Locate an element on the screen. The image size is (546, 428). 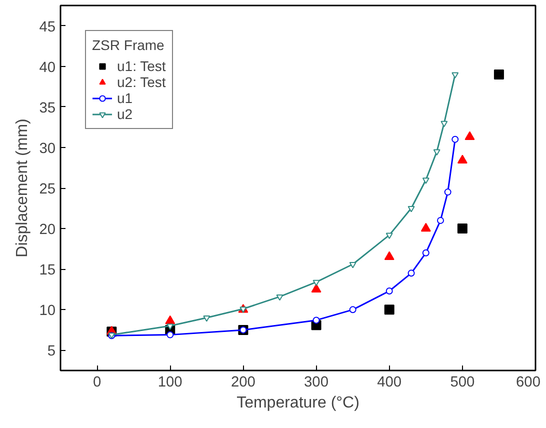
x-tick-label: 600 is located at coordinates (528, 382).